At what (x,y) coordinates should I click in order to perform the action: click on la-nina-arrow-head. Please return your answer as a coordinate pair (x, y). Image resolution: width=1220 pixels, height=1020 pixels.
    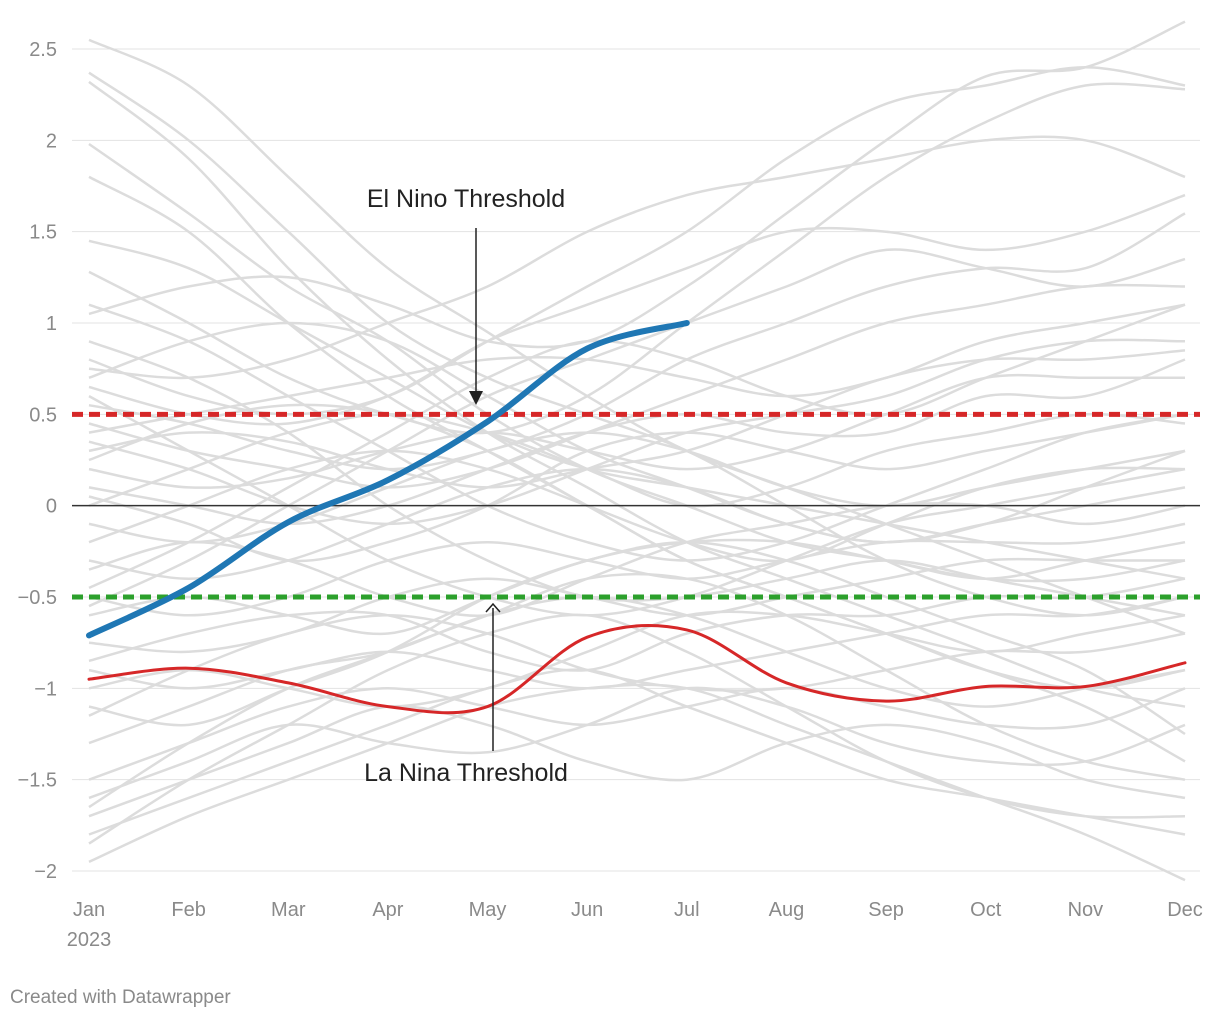
    Looking at the image, I should click on (493, 607).